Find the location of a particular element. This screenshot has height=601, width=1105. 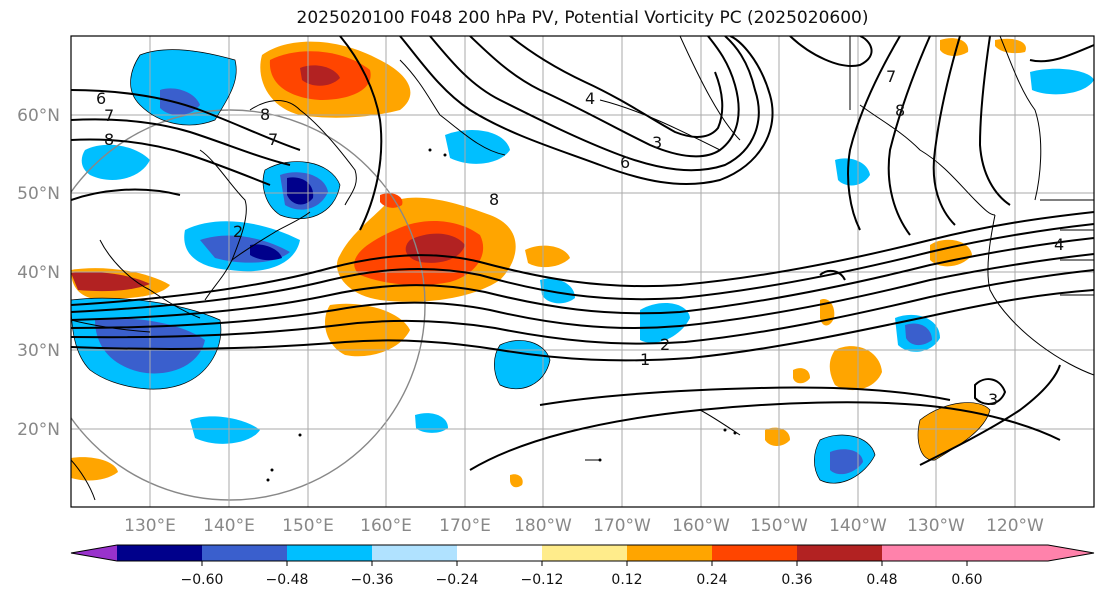

latitude-label: 30°N is located at coordinates (38, 351).